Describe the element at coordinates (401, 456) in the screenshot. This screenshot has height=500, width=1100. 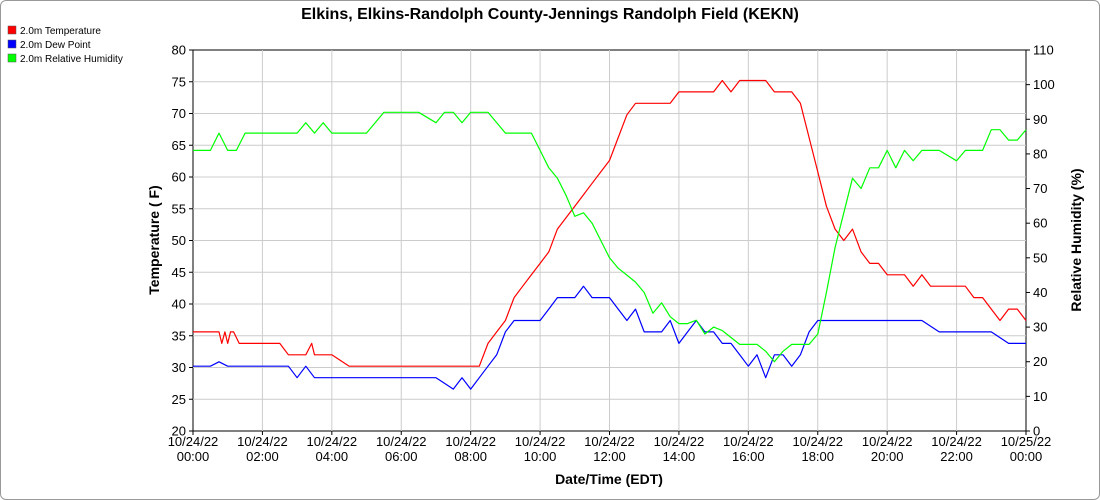
I see `x-tick-label-time: 06:00` at that location.